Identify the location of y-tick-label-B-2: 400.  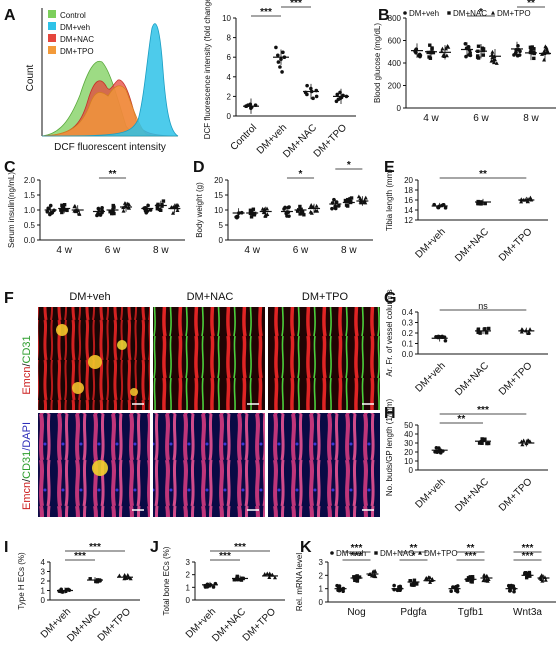
(395, 63).